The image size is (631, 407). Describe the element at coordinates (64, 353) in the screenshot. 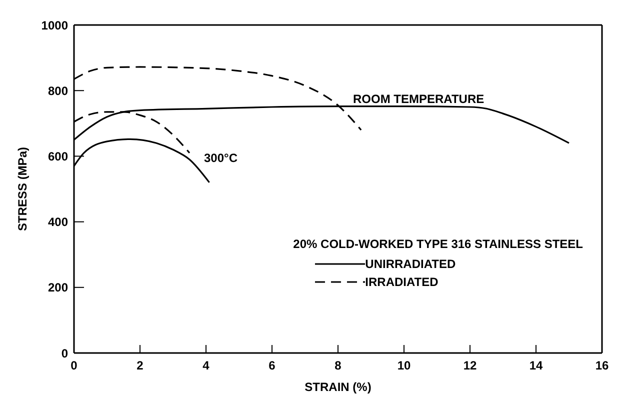

I see `y-tick-label: 0` at that location.